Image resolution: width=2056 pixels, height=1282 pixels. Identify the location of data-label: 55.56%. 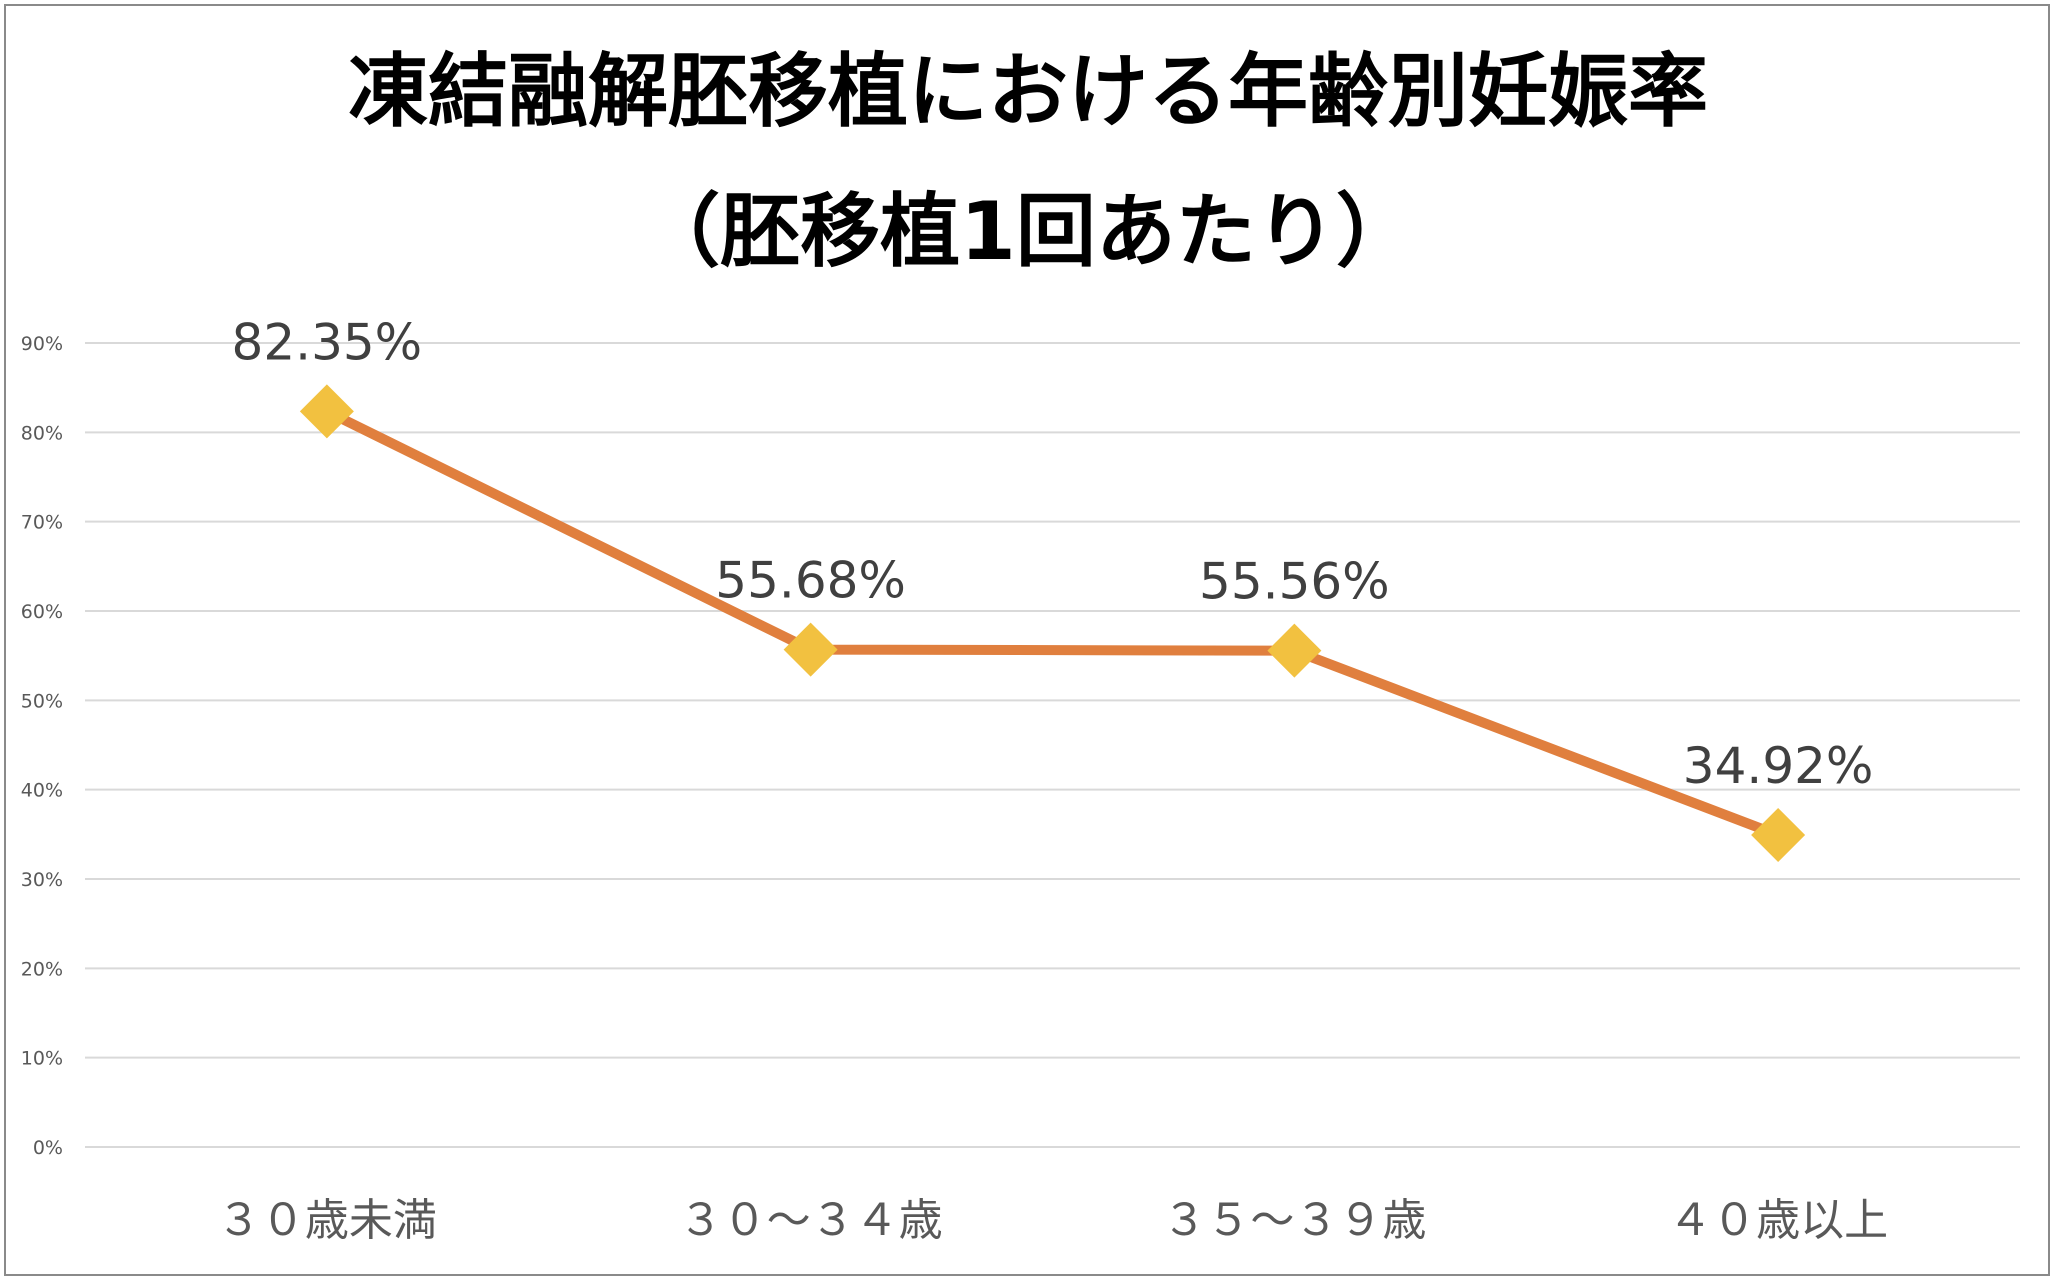
(1294, 582).